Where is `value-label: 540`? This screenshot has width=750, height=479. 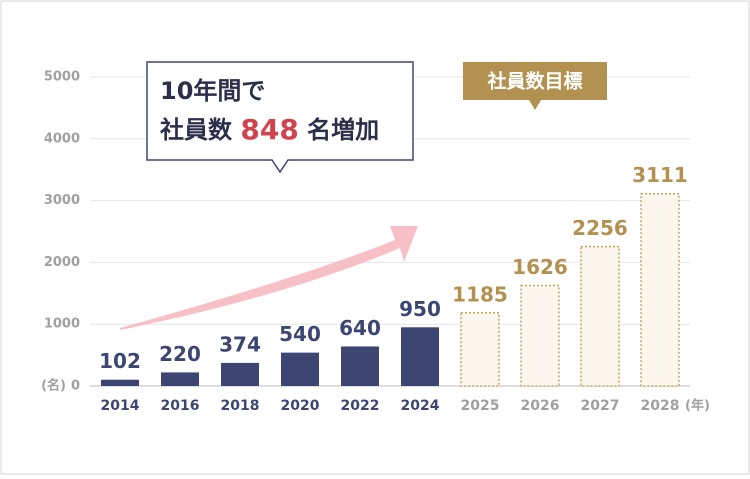
value-label: 540 is located at coordinates (300, 334).